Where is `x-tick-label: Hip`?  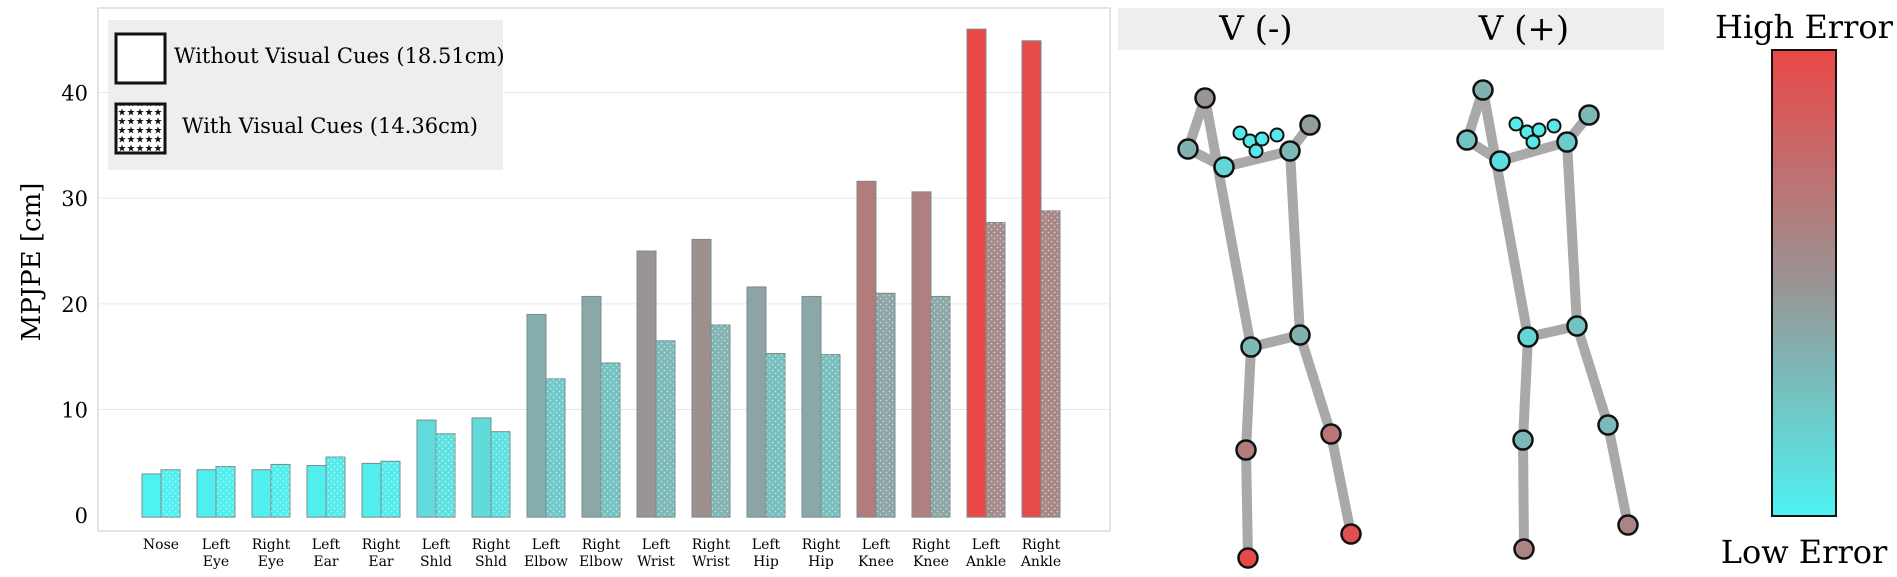 x-tick-label: Hip is located at coordinates (821, 562).